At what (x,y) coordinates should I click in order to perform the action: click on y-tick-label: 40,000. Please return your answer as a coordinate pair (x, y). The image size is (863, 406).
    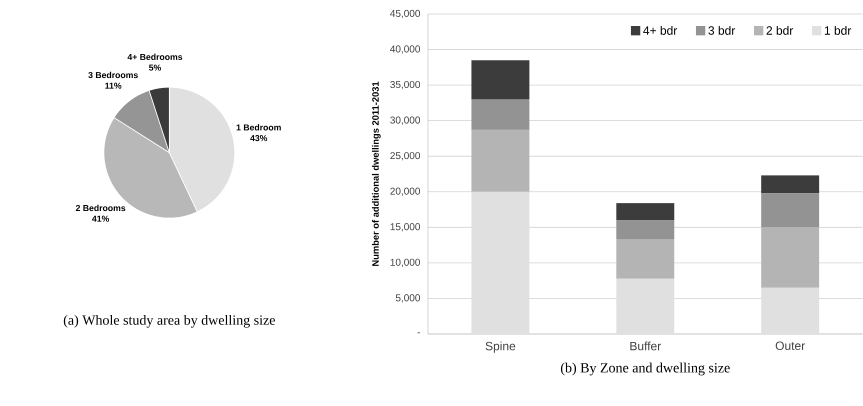
    Looking at the image, I should click on (405, 49).